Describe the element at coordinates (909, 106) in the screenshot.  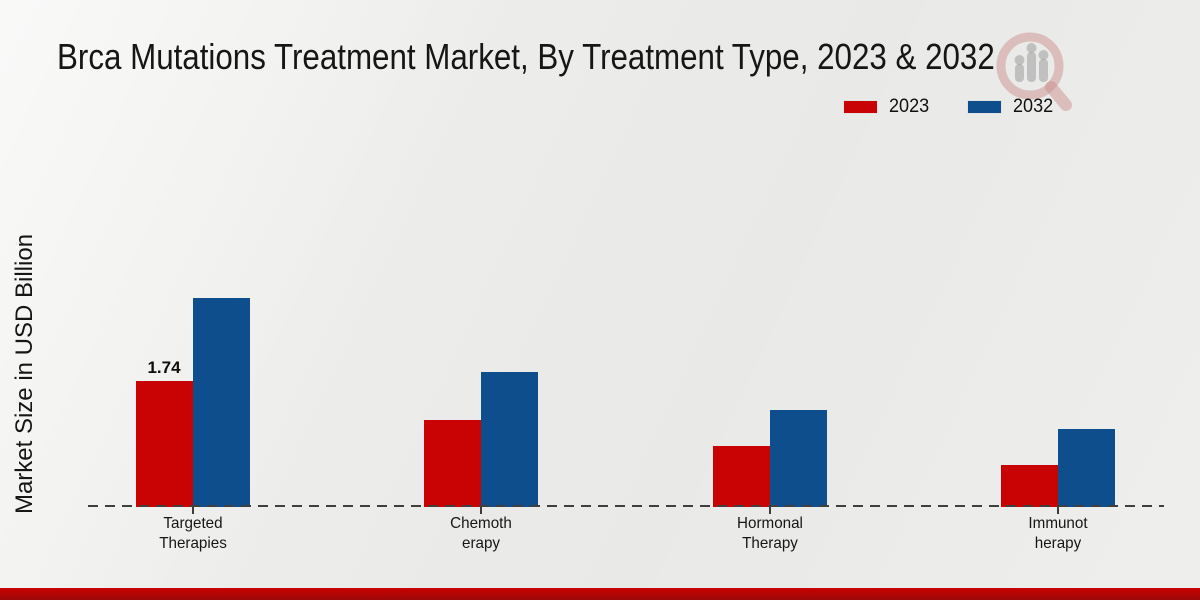
I see `legend-label-2023: 2023` at that location.